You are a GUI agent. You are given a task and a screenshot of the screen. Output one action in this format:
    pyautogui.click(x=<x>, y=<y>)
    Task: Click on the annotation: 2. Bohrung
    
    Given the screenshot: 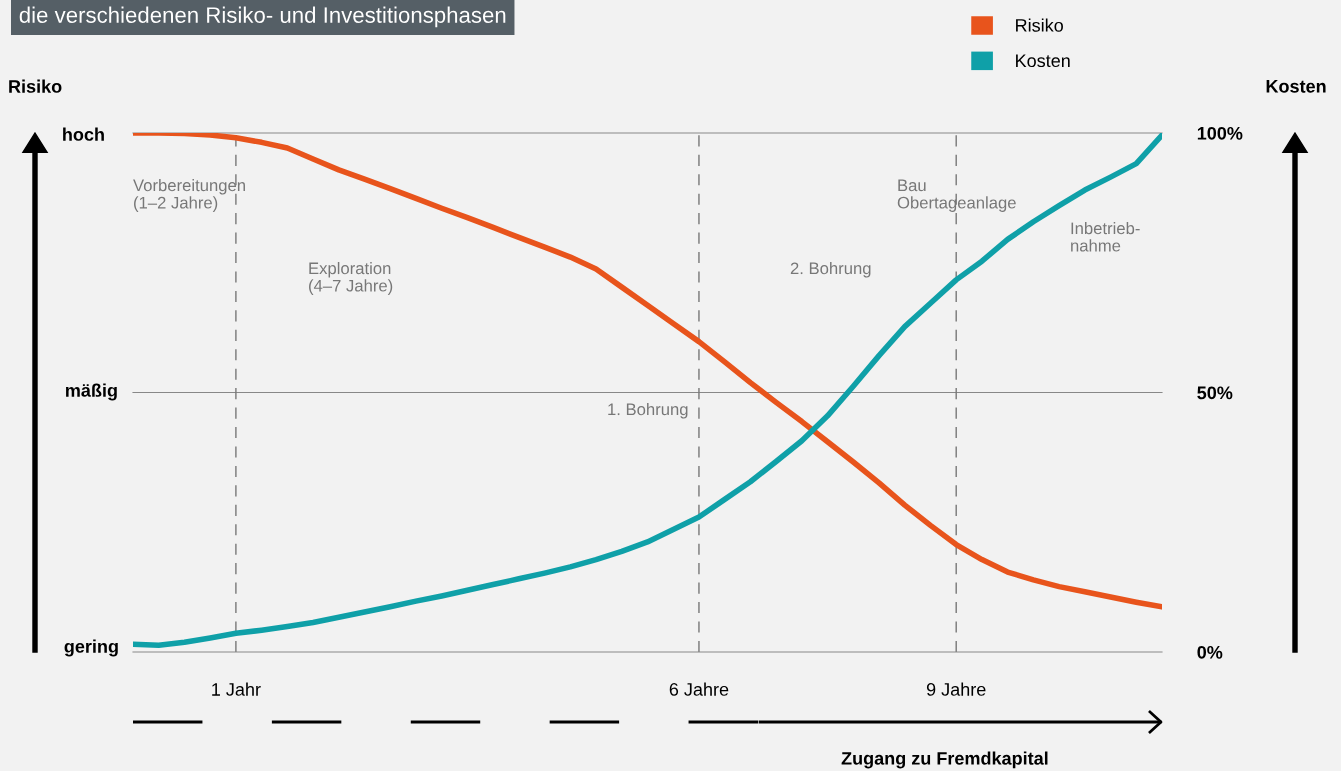 What is the action you would take?
    pyautogui.click(x=830, y=270)
    